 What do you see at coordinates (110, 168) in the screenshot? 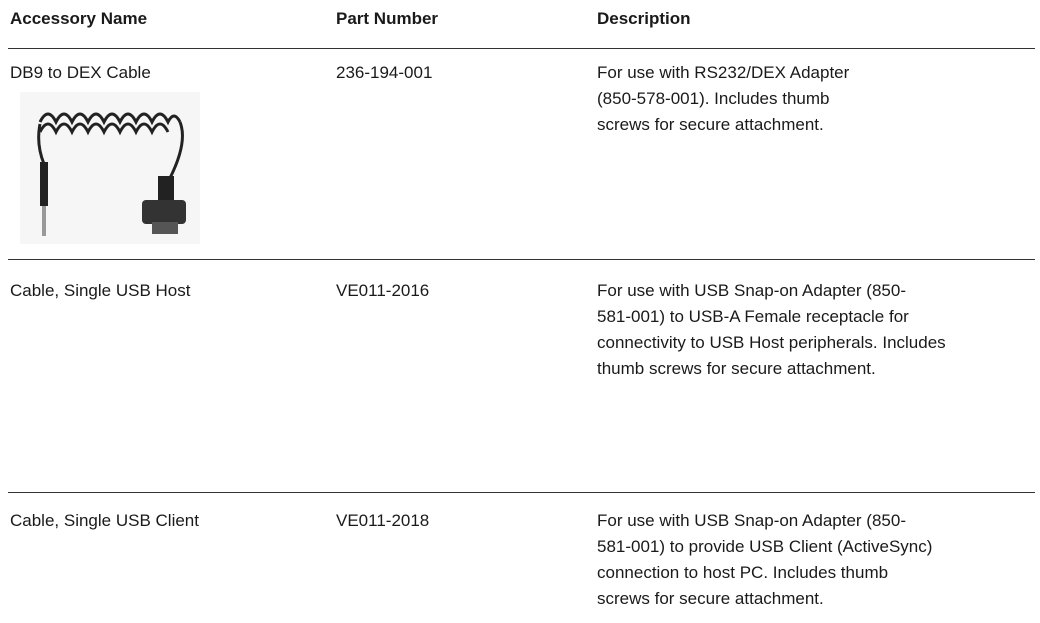
I see `cable-image` at bounding box center [110, 168].